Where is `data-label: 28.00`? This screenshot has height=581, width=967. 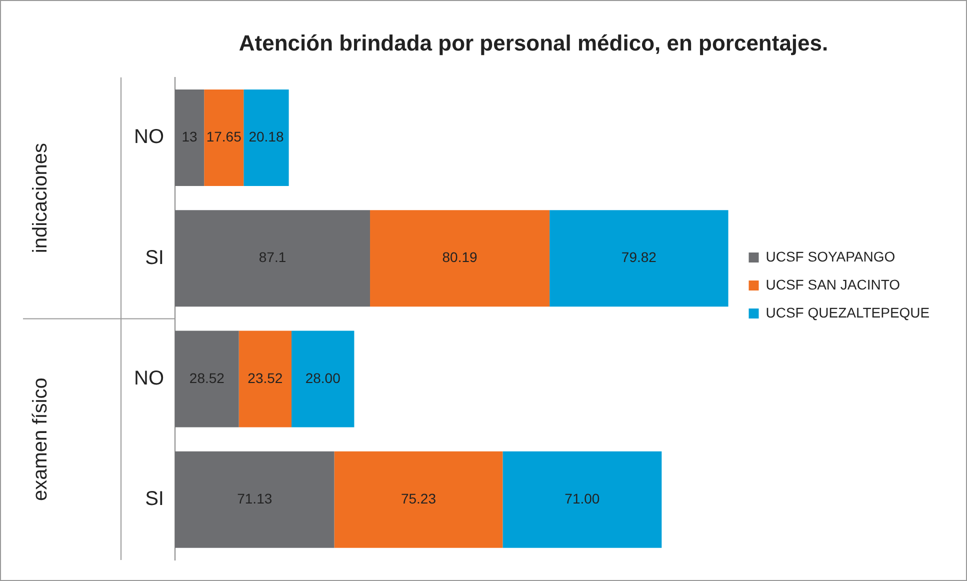 data-label: 28.00 is located at coordinates (323, 378).